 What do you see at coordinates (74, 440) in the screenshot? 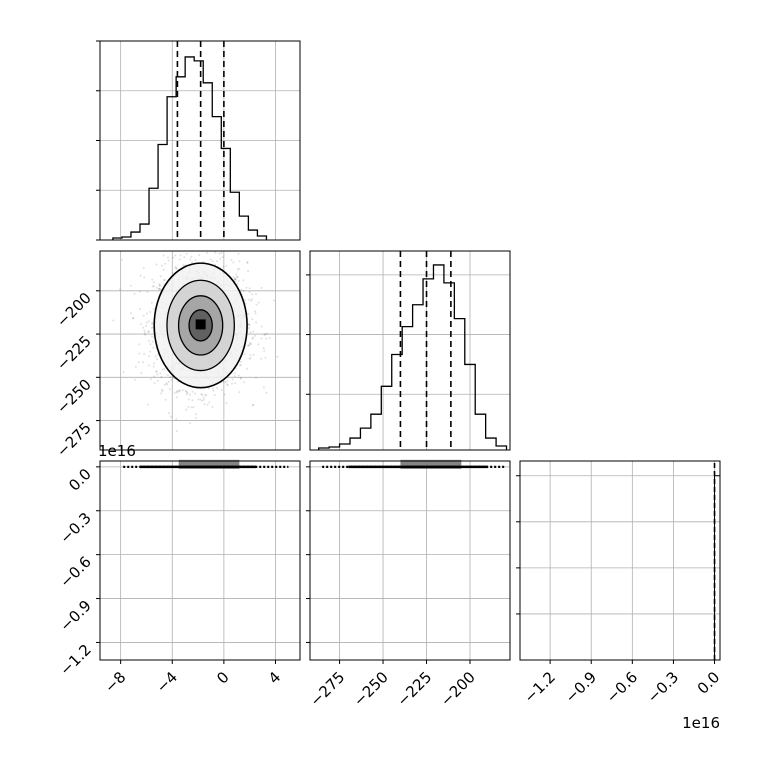
I see `p10-ytick-label-0: −275` at bounding box center [74, 440].